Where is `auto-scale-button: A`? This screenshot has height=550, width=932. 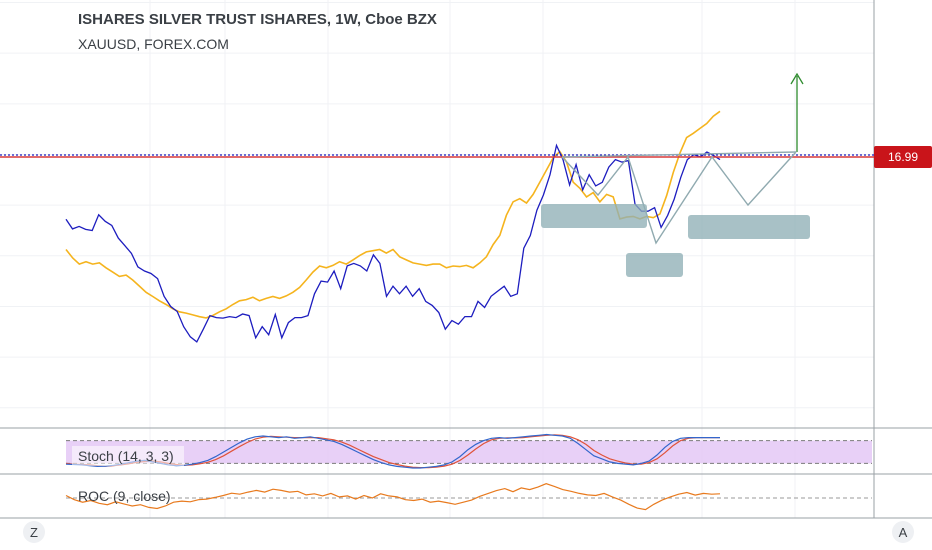 auto-scale-button: A is located at coordinates (903, 532).